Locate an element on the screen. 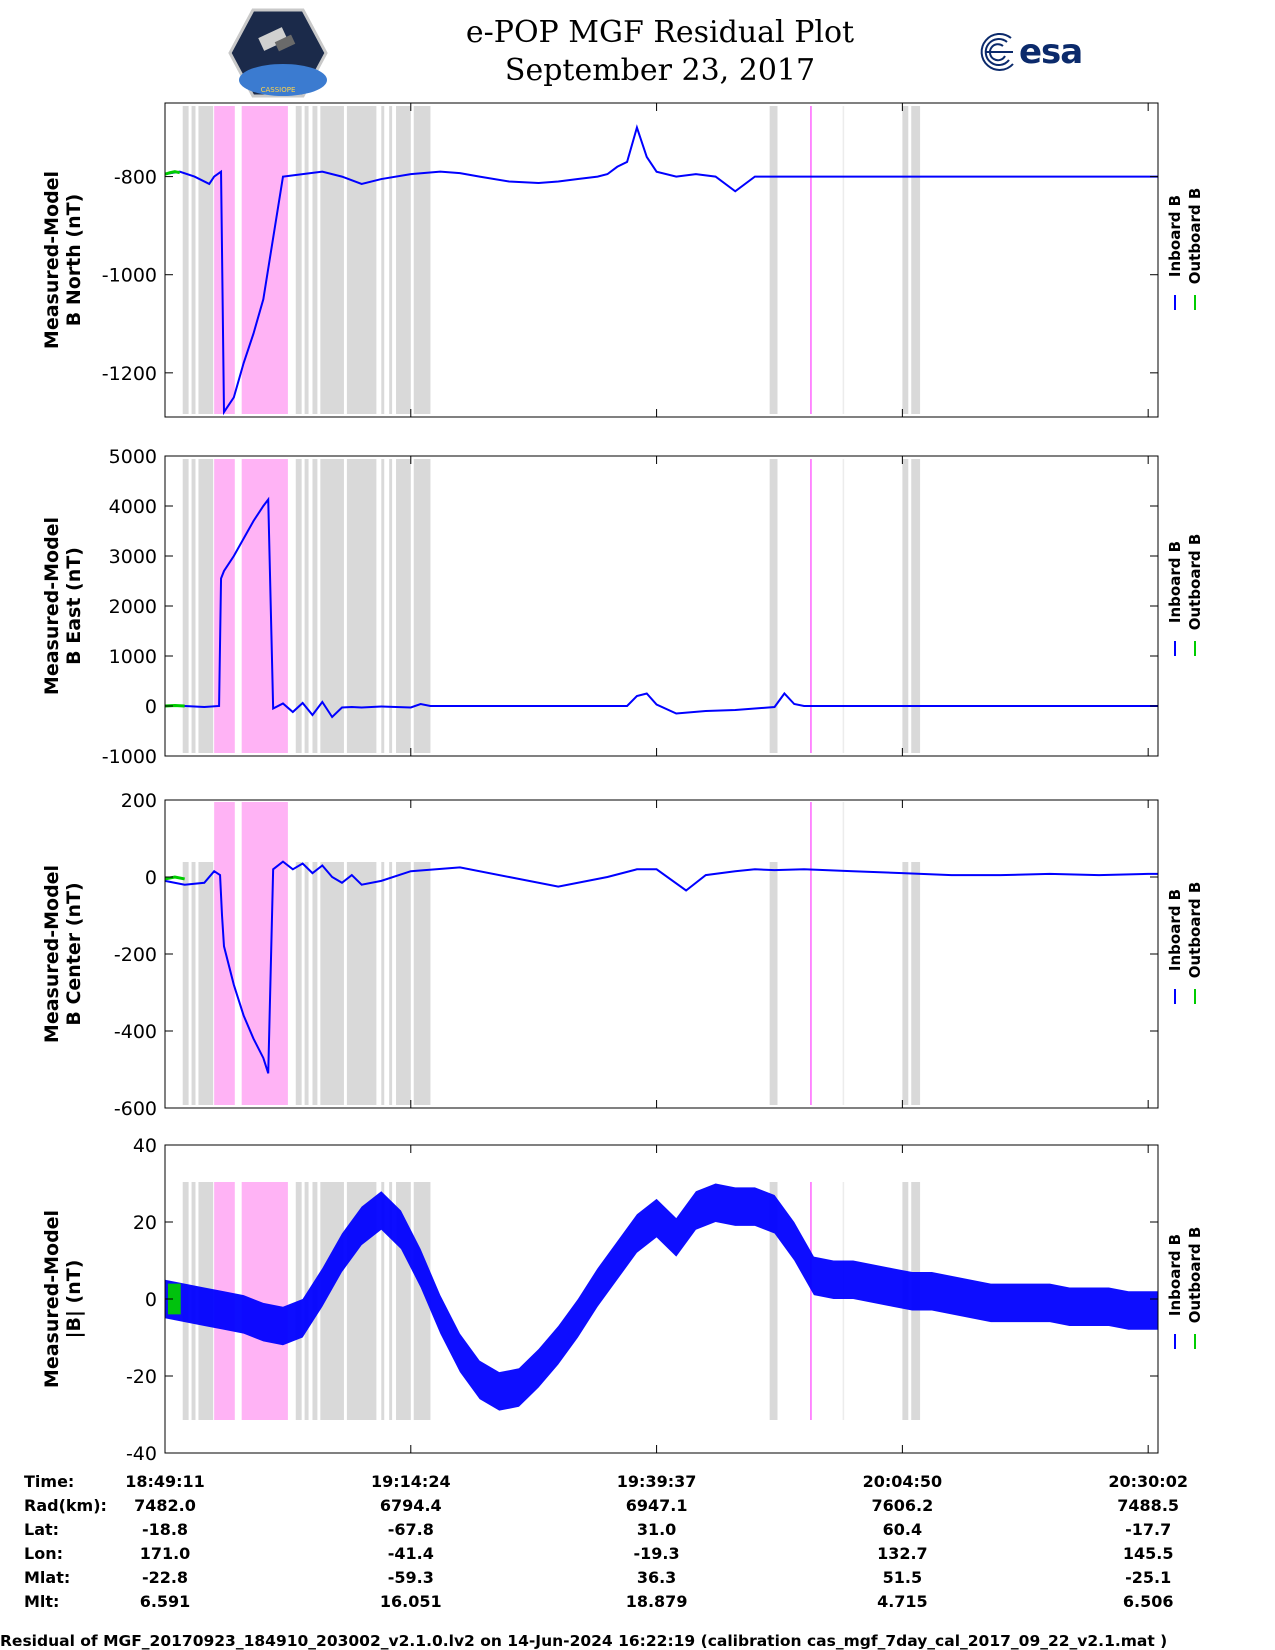  axes-box is located at coordinates (661, 260).